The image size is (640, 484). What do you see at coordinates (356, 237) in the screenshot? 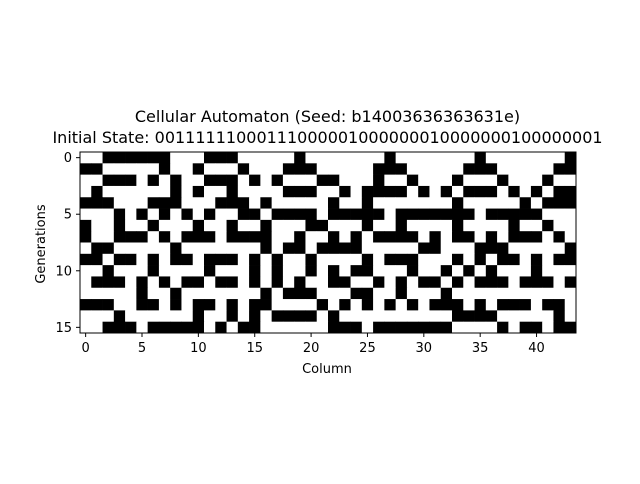
I see `cell-r7-c24` at bounding box center [356, 237].